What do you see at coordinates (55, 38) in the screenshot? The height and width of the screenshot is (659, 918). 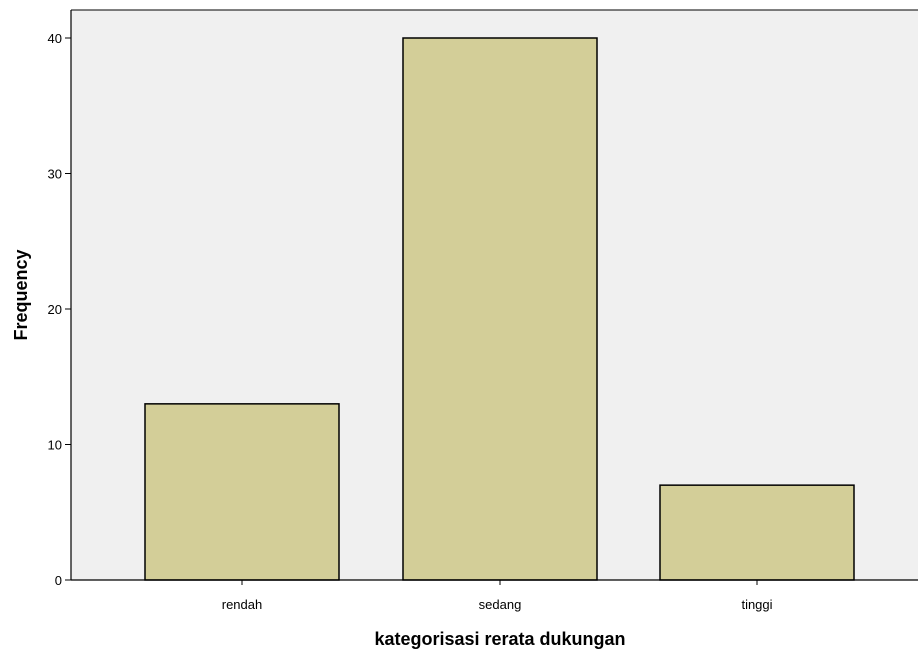 I see `y-tick-label: 40` at bounding box center [55, 38].